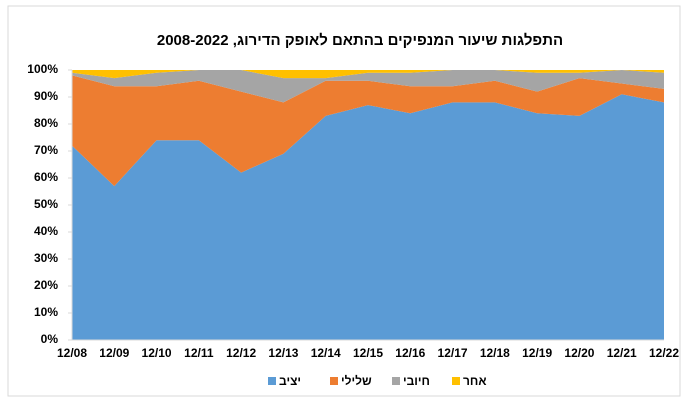 Image resolution: width=689 pixels, height=403 pixels. I want to click on y-tick-label: 30%, so click(46, 258).